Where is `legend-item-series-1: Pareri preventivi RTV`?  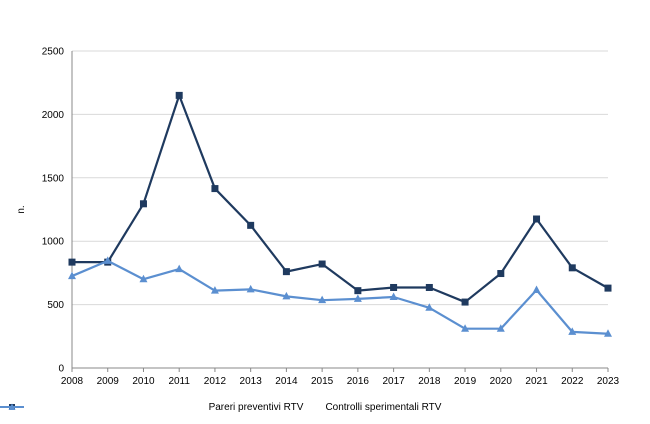
legend-item-series-1: Pareri preventivi RTV is located at coordinates (152, 407).